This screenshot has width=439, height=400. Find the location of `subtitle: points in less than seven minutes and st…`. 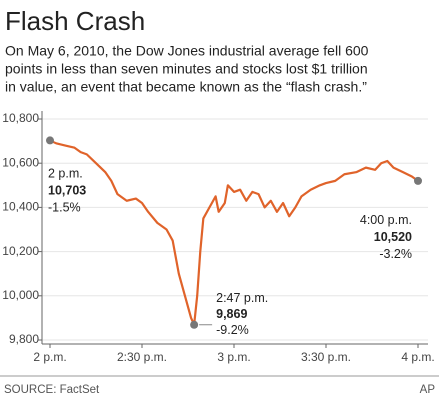

subtitle: points in less than seven minutes and st… is located at coordinates (186, 69).